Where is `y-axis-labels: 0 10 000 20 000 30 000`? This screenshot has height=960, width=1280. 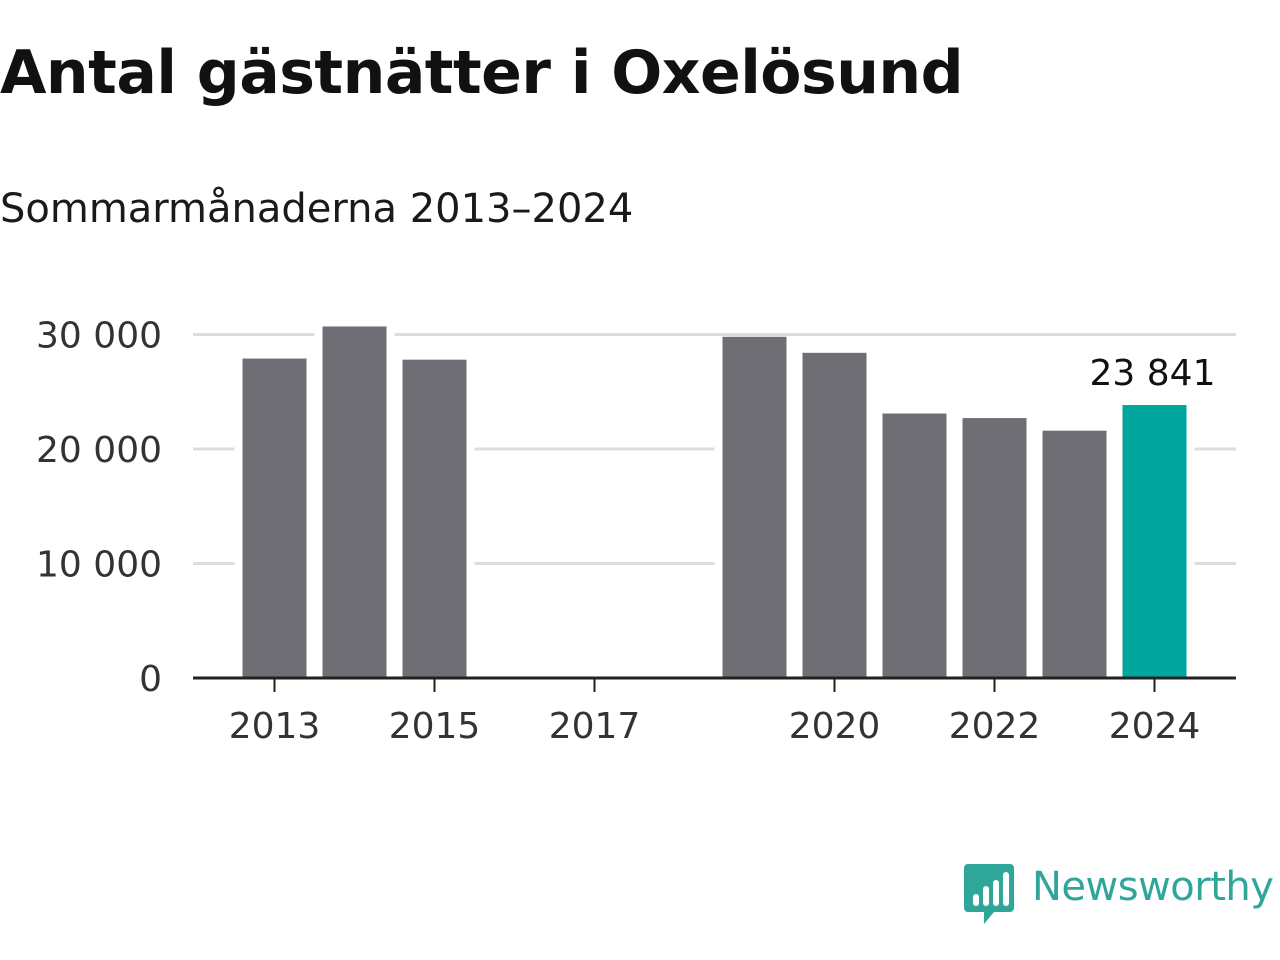
y-axis-labels: 0 10 000 20 000 30 000 is located at coordinates (99, 508).